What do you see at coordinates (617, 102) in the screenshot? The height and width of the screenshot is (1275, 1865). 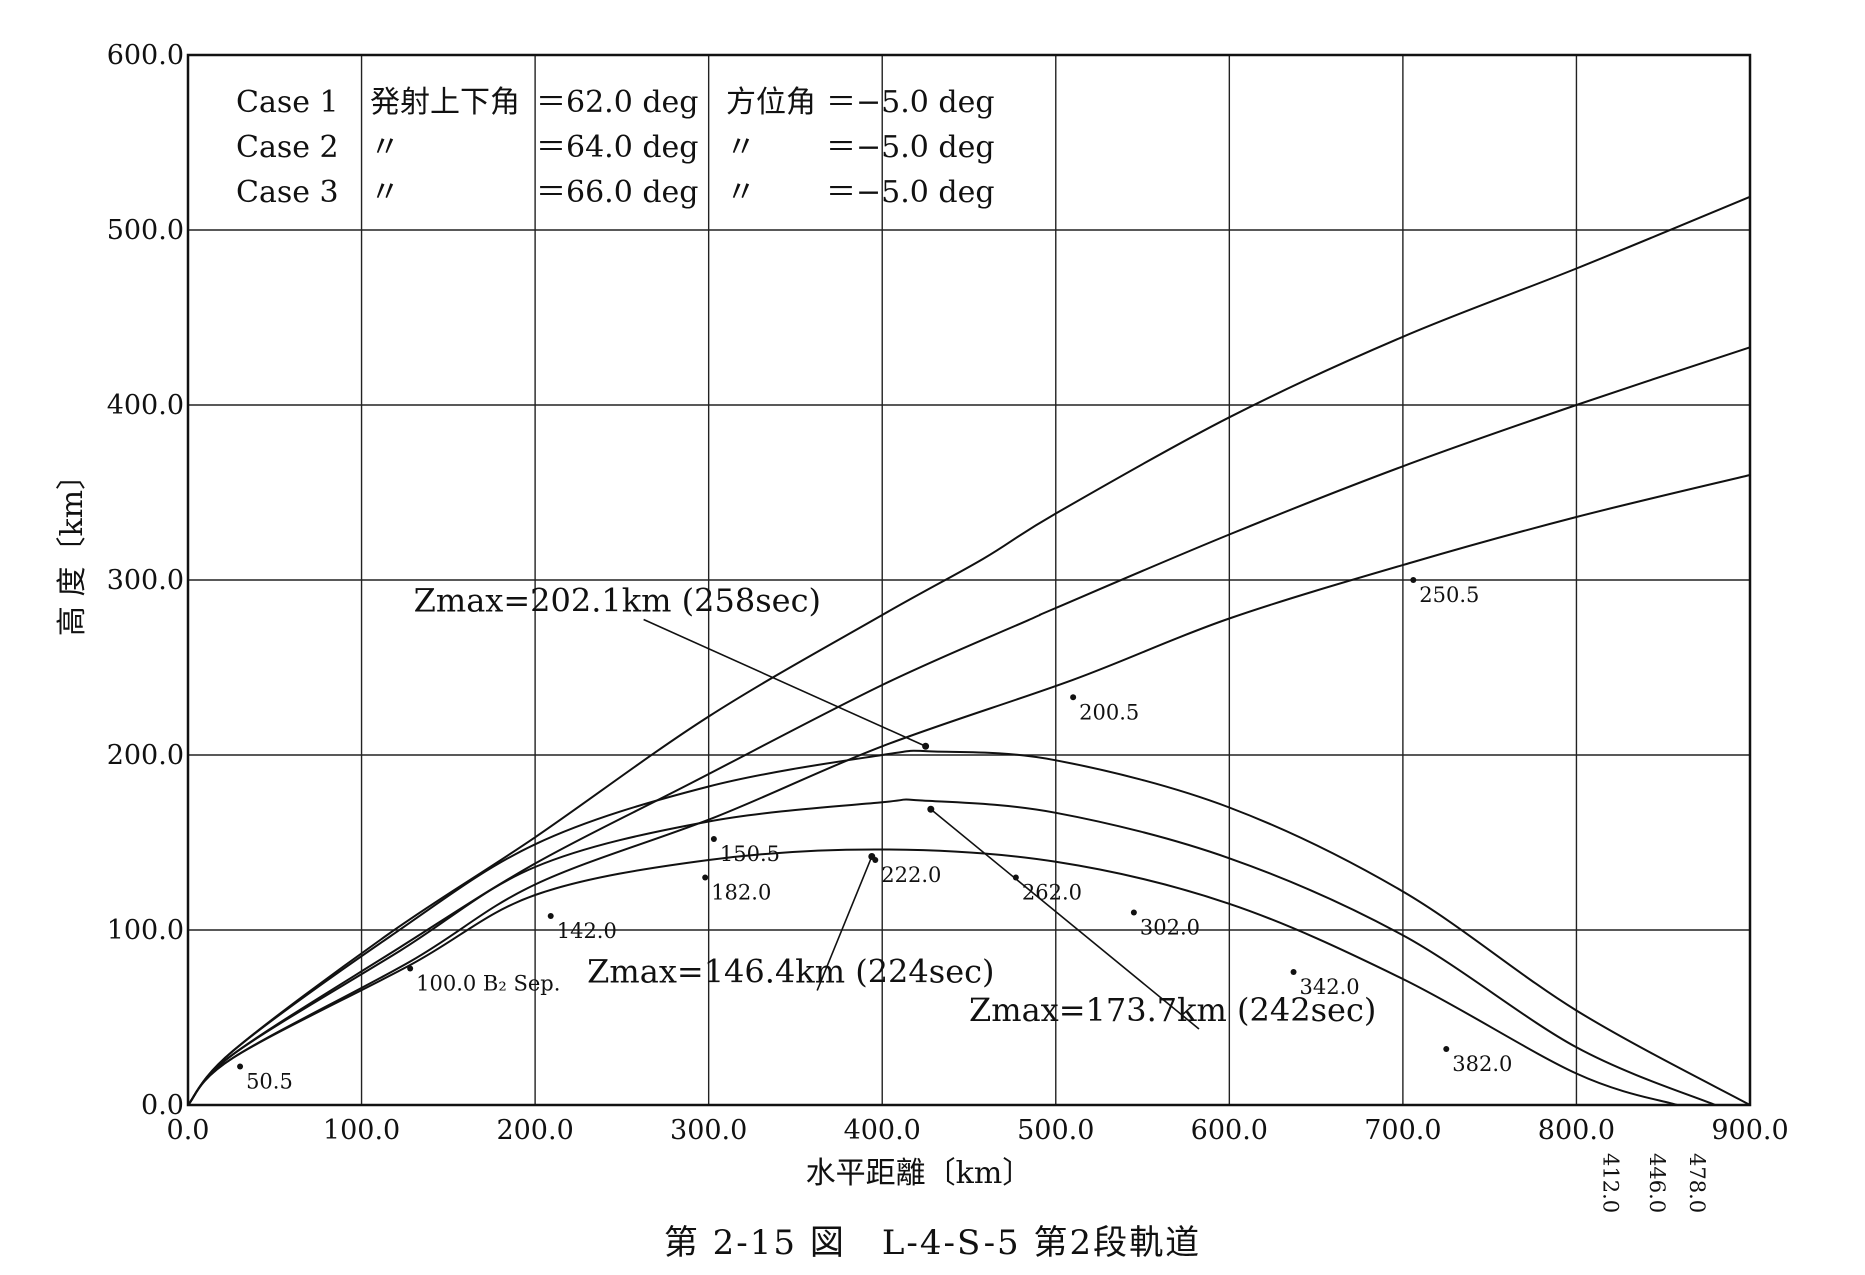 I see `legend-elevation-value: ＝62.0 deg` at bounding box center [617, 102].